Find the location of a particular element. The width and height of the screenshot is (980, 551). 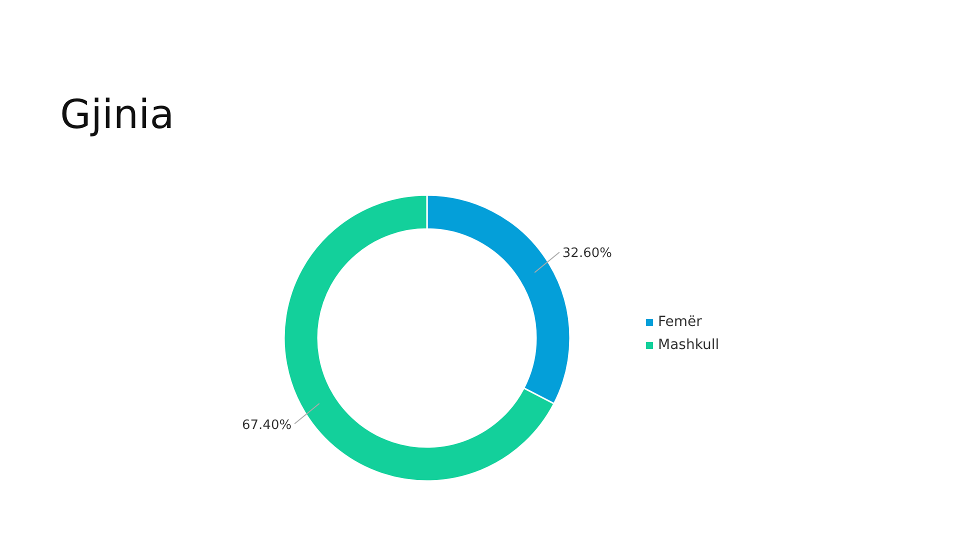

legend-label: Mashkull is located at coordinates (689, 345).